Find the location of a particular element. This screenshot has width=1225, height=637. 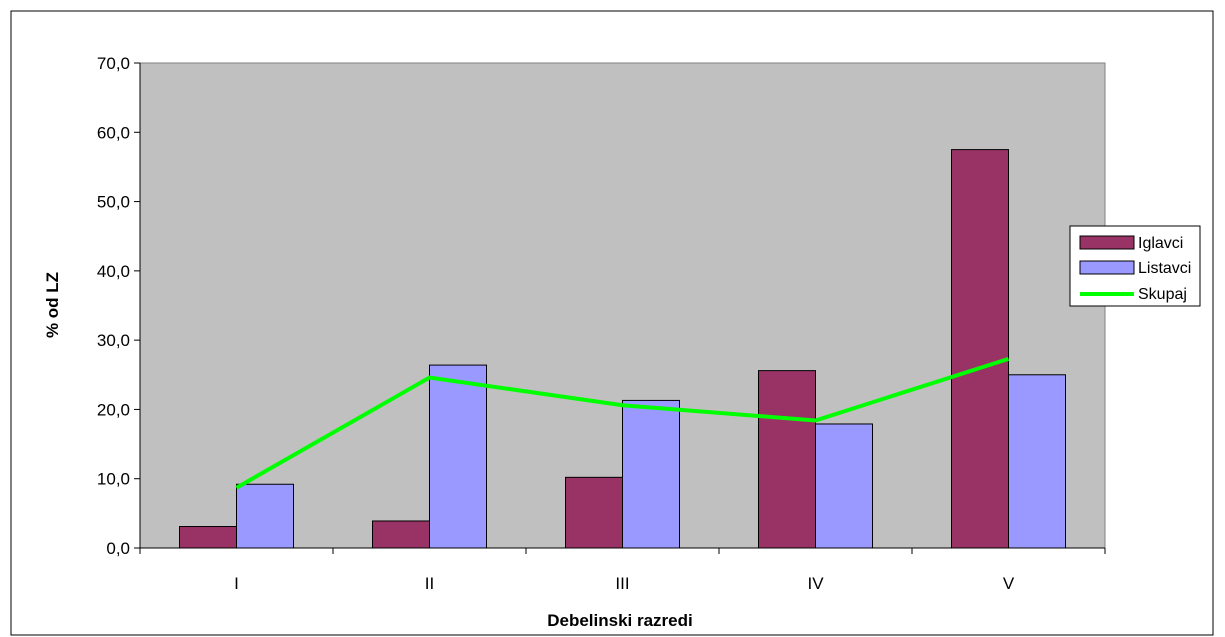

x-tick-label: III is located at coordinates (622, 583).